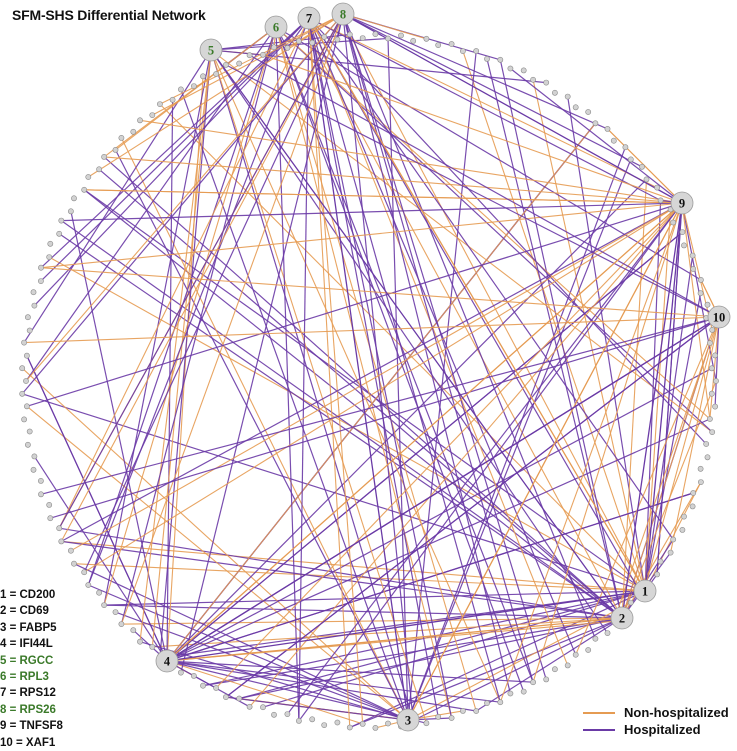 Image resolution: width=737 pixels, height=751 pixels. What do you see at coordinates (27, 660) in the screenshot?
I see `hub-key-item-5: 5 = RGCC` at bounding box center [27, 660].